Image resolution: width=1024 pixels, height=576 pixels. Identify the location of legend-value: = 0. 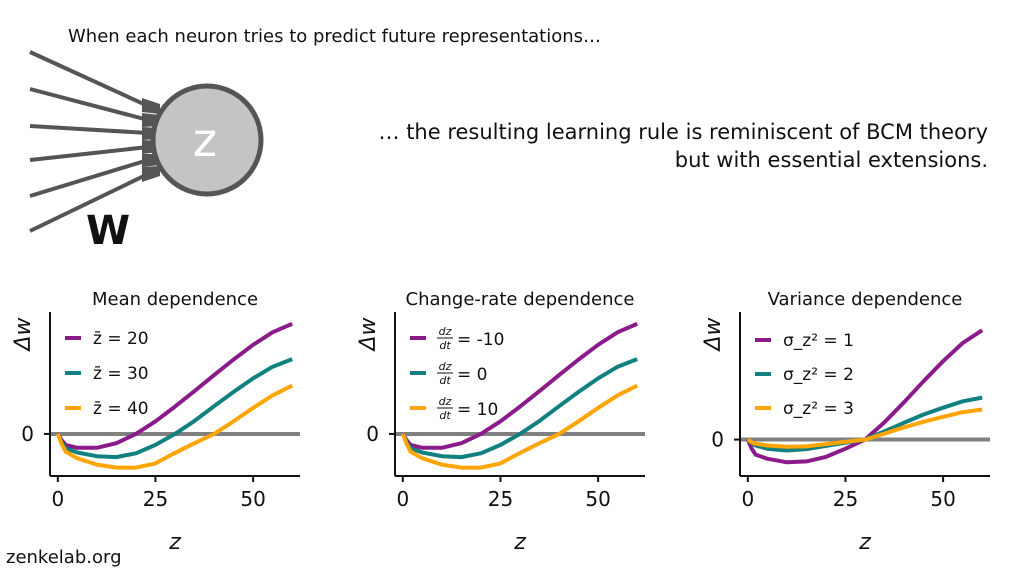
(472, 375).